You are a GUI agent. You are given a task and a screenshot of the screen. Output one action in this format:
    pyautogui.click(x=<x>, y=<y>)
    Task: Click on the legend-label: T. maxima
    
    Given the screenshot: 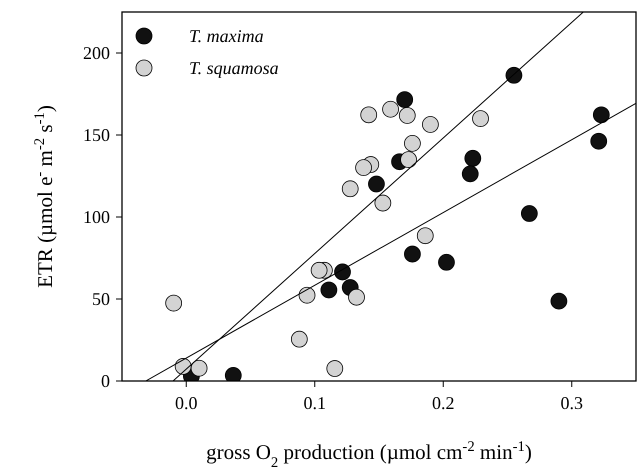 What is the action you would take?
    pyautogui.click(x=226, y=36)
    